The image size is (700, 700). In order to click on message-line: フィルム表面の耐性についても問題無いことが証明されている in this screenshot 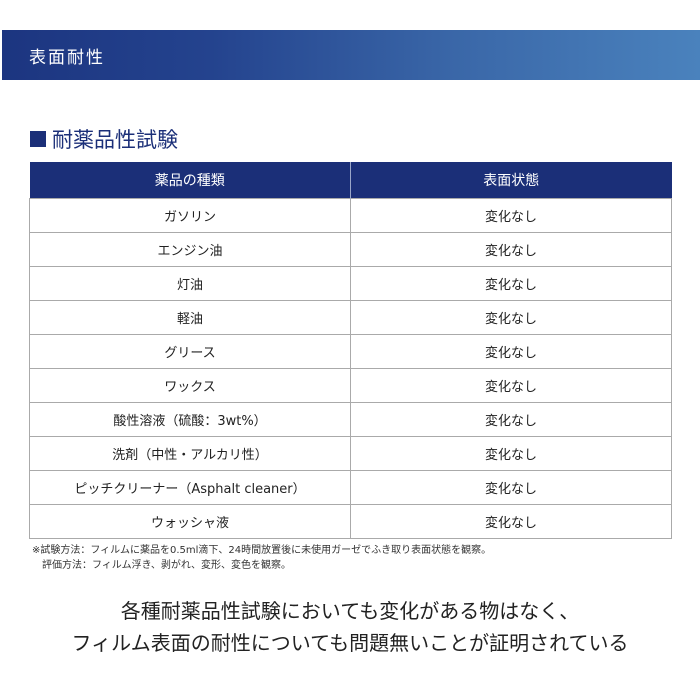, I will do `click(350, 643)`.